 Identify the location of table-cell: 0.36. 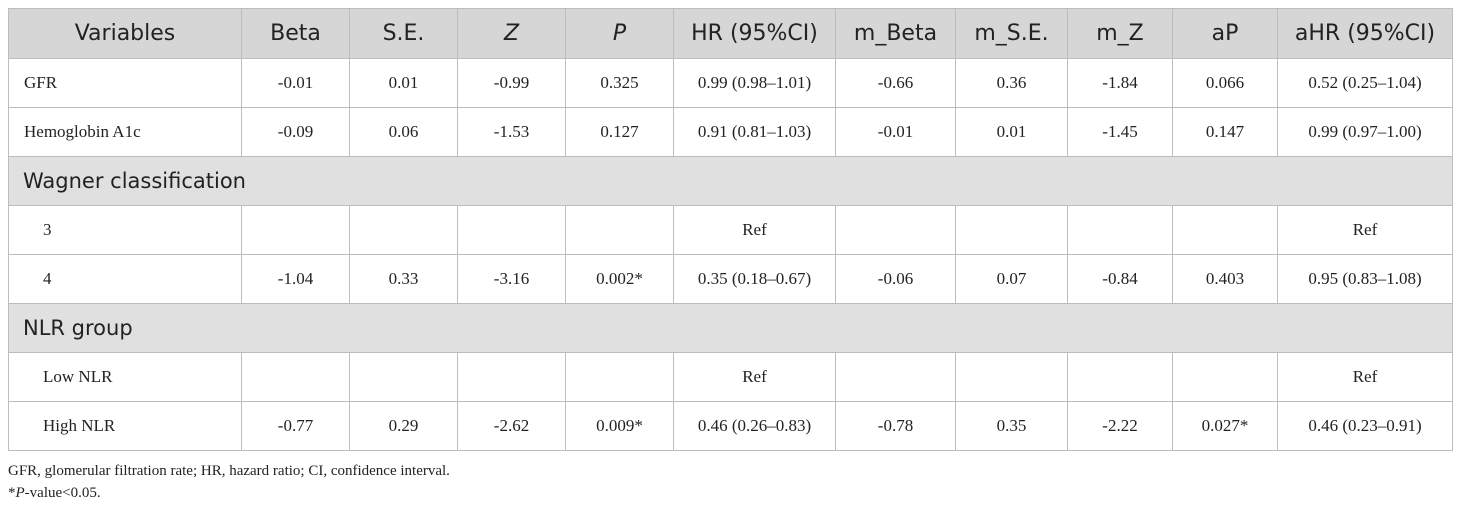
(1011, 83).